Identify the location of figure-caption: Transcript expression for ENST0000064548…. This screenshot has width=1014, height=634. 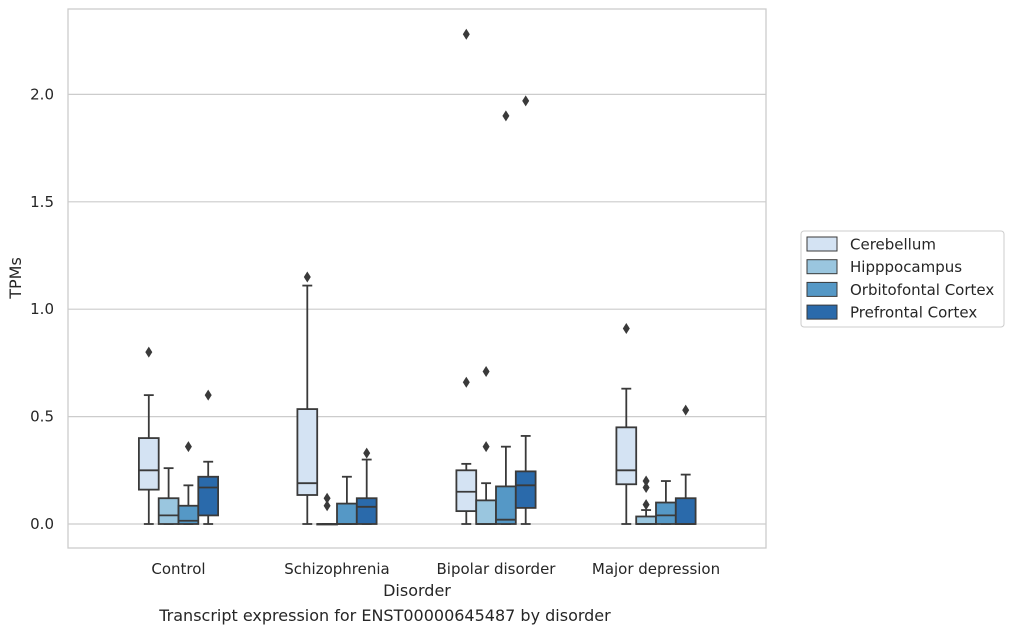
(385, 615).